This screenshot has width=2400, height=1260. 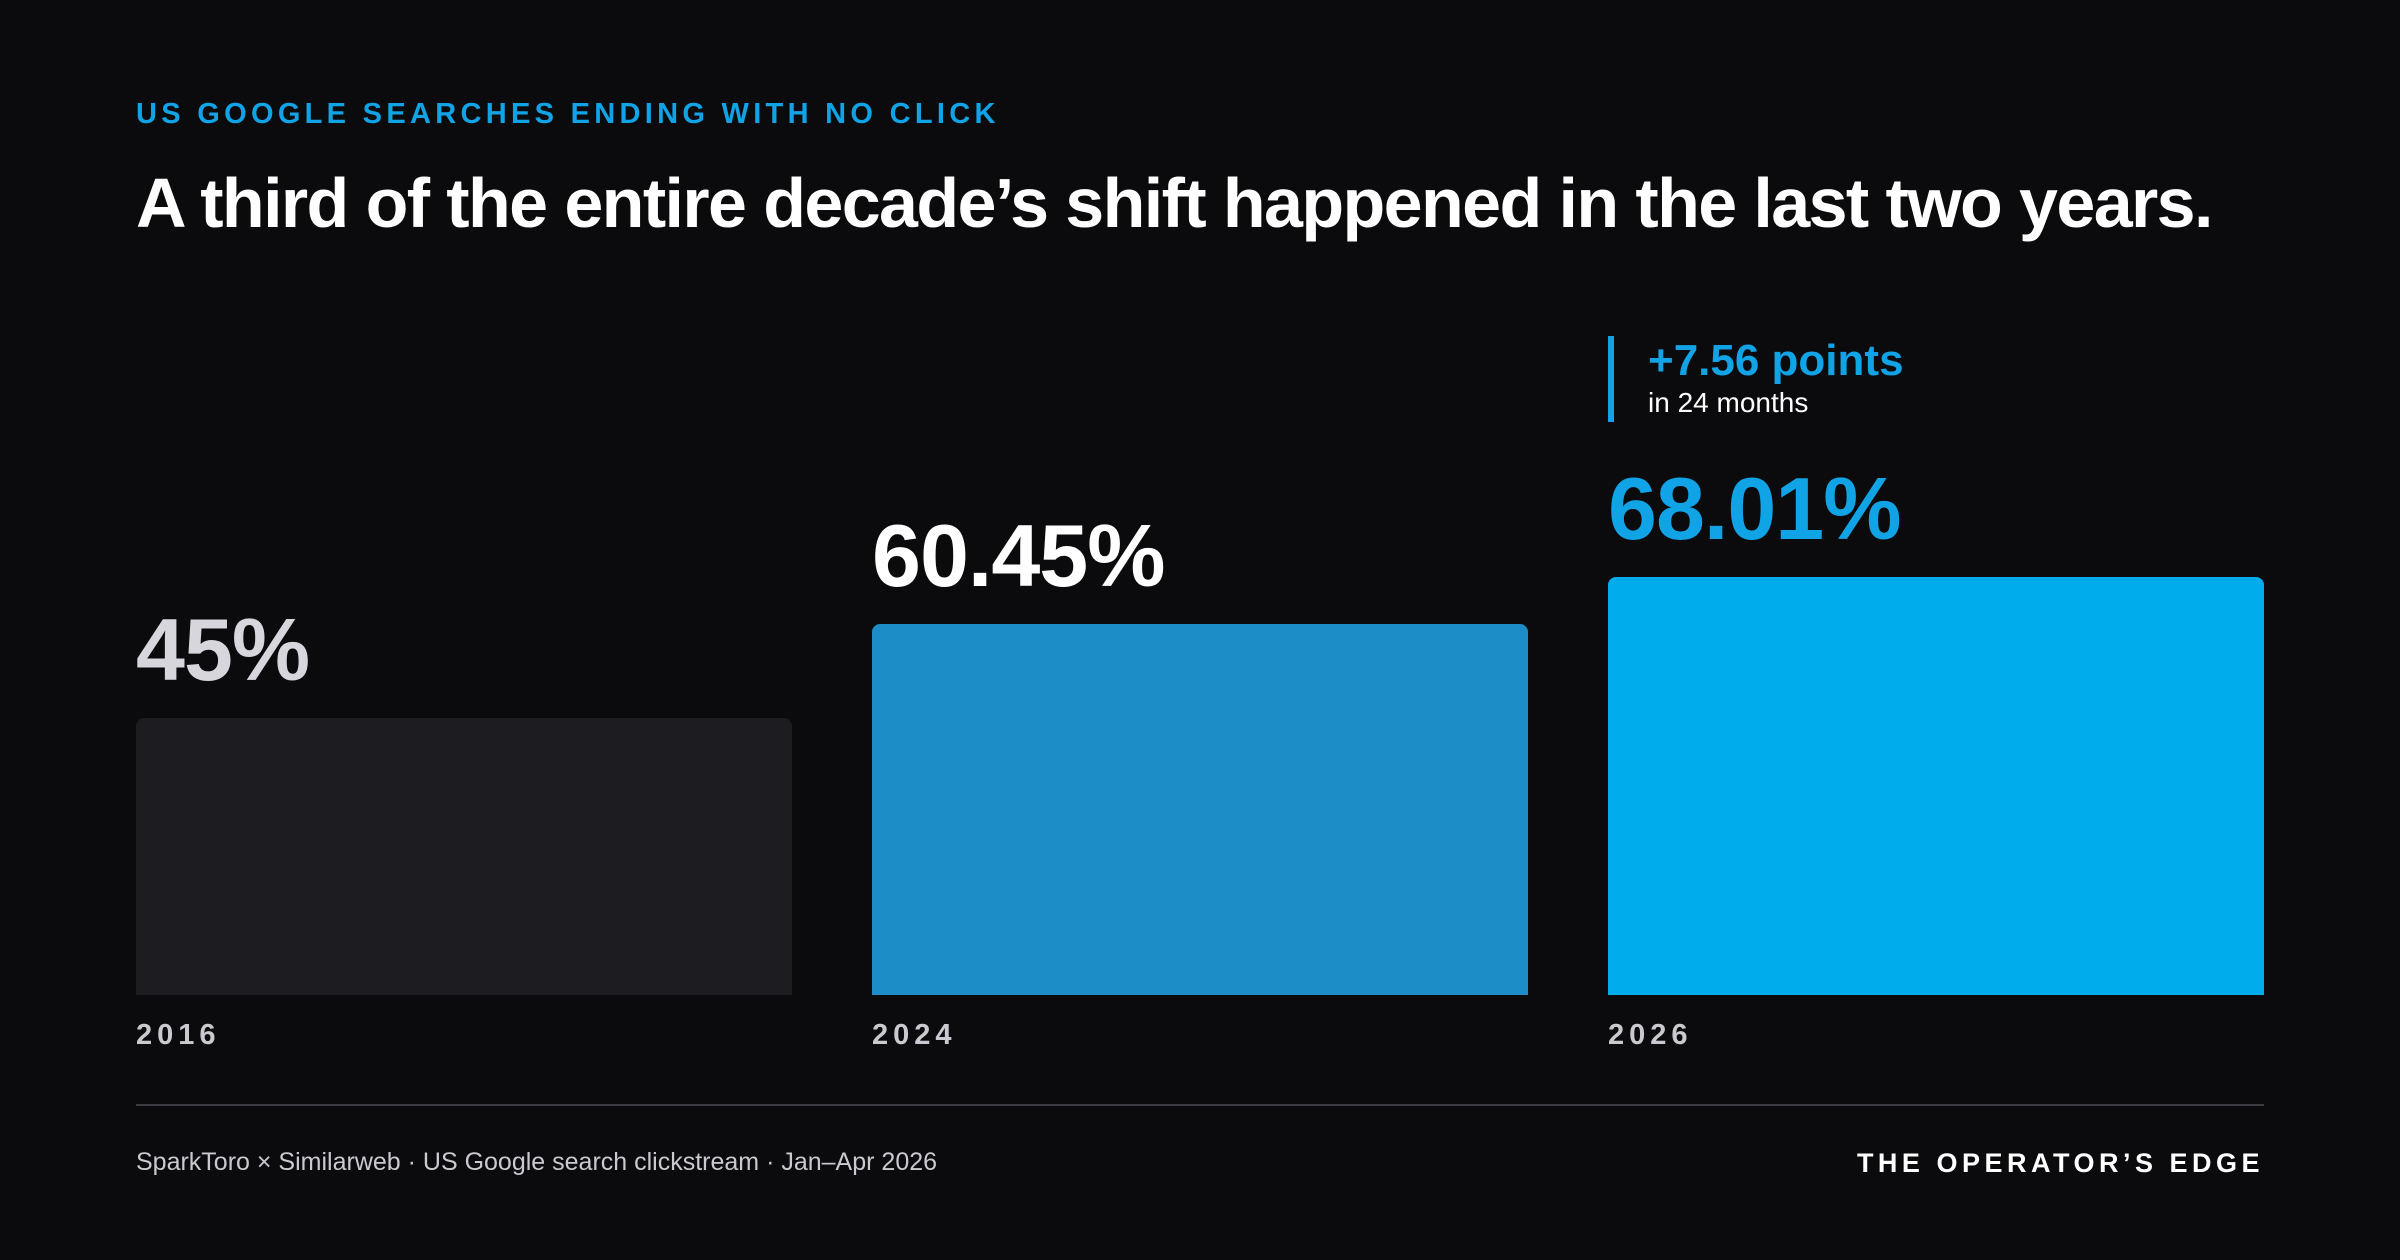 What do you see at coordinates (1200, 809) in the screenshot?
I see `bar-2024` at bounding box center [1200, 809].